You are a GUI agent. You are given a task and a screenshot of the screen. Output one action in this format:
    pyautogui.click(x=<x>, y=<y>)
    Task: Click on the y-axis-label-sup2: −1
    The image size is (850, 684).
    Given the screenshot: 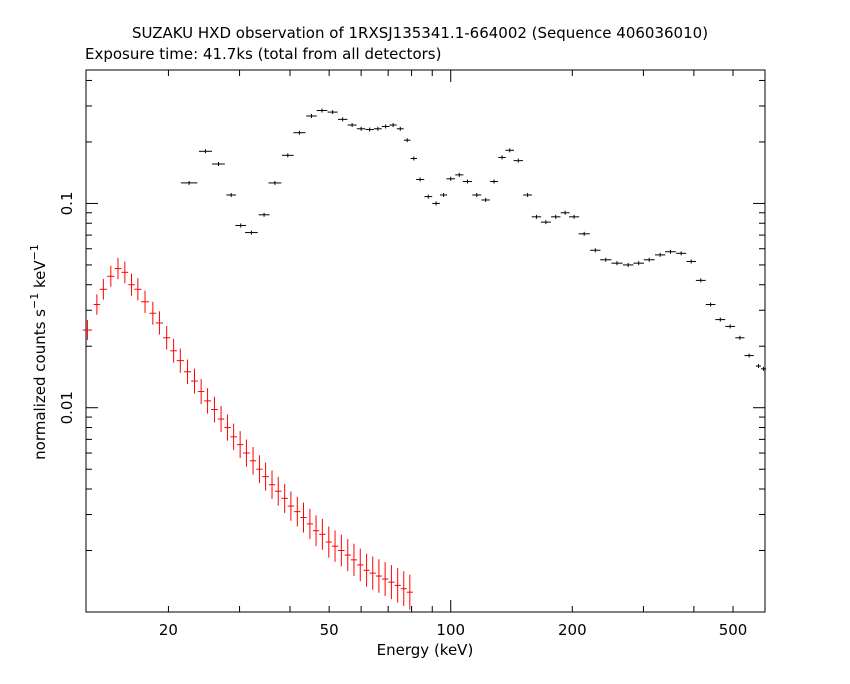 What is the action you would take?
    pyautogui.click(x=34, y=252)
    